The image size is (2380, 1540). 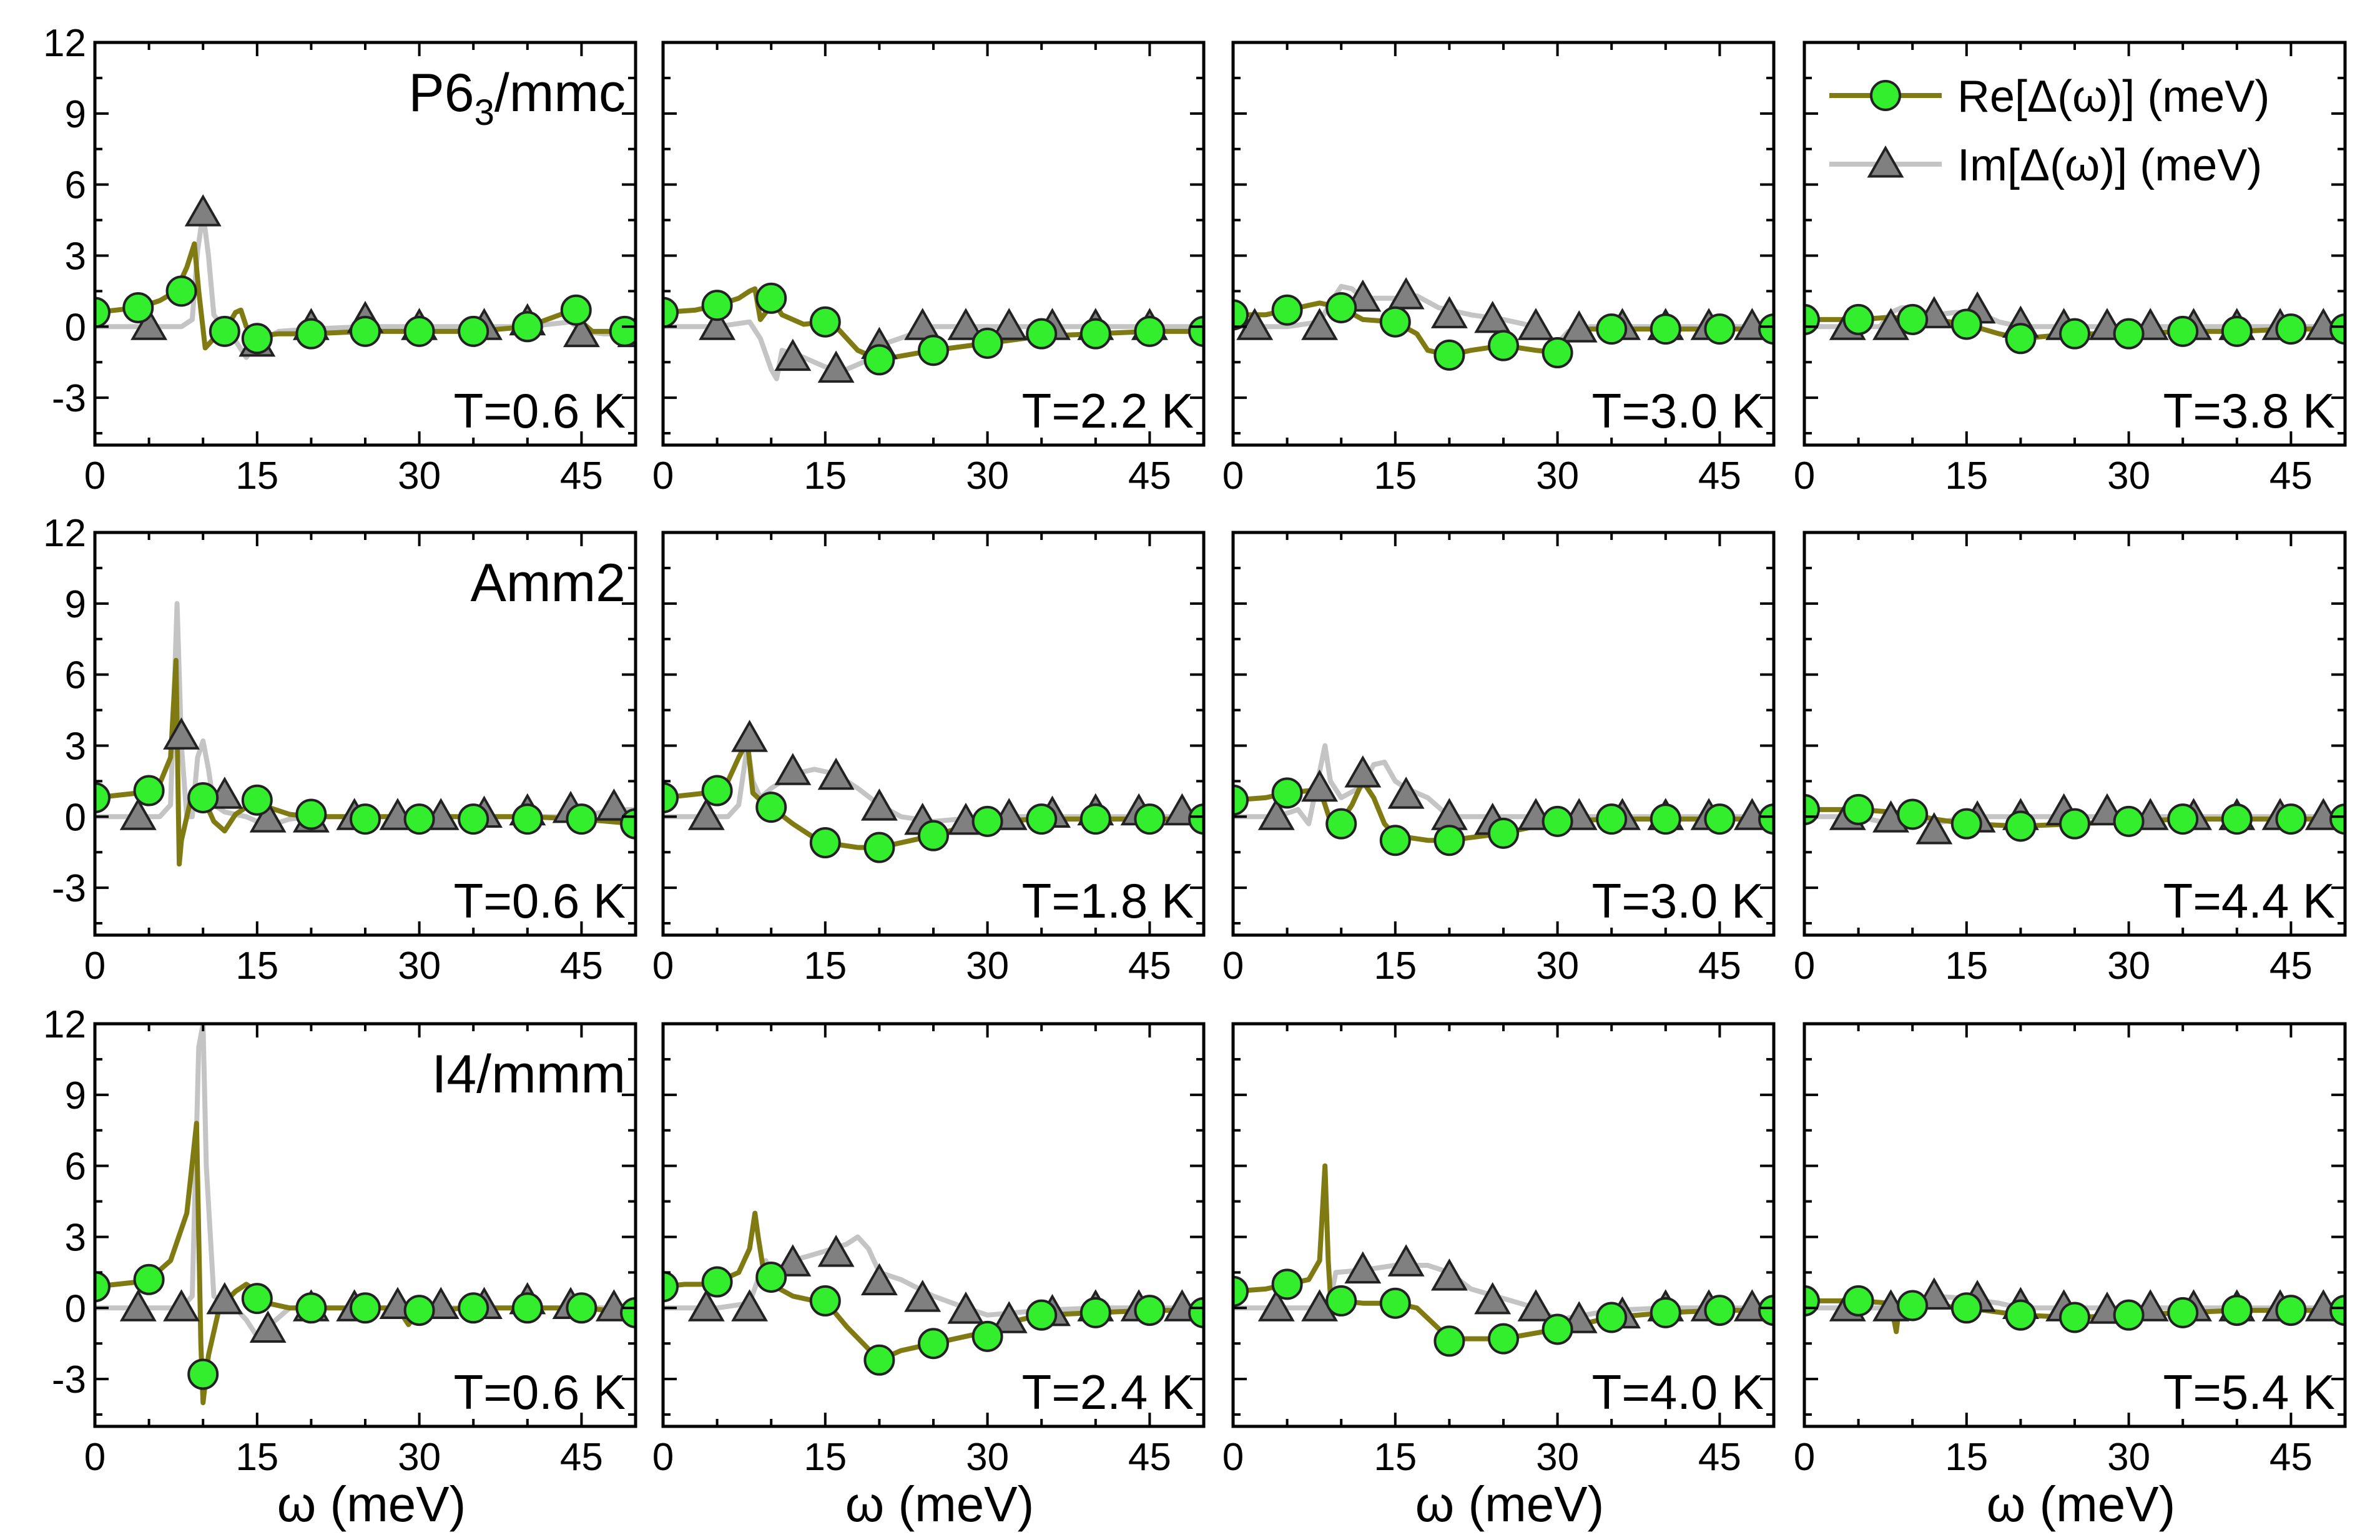 What do you see at coordinates (64, 1024) in the screenshot?
I see `y-tick-label: 12` at bounding box center [64, 1024].